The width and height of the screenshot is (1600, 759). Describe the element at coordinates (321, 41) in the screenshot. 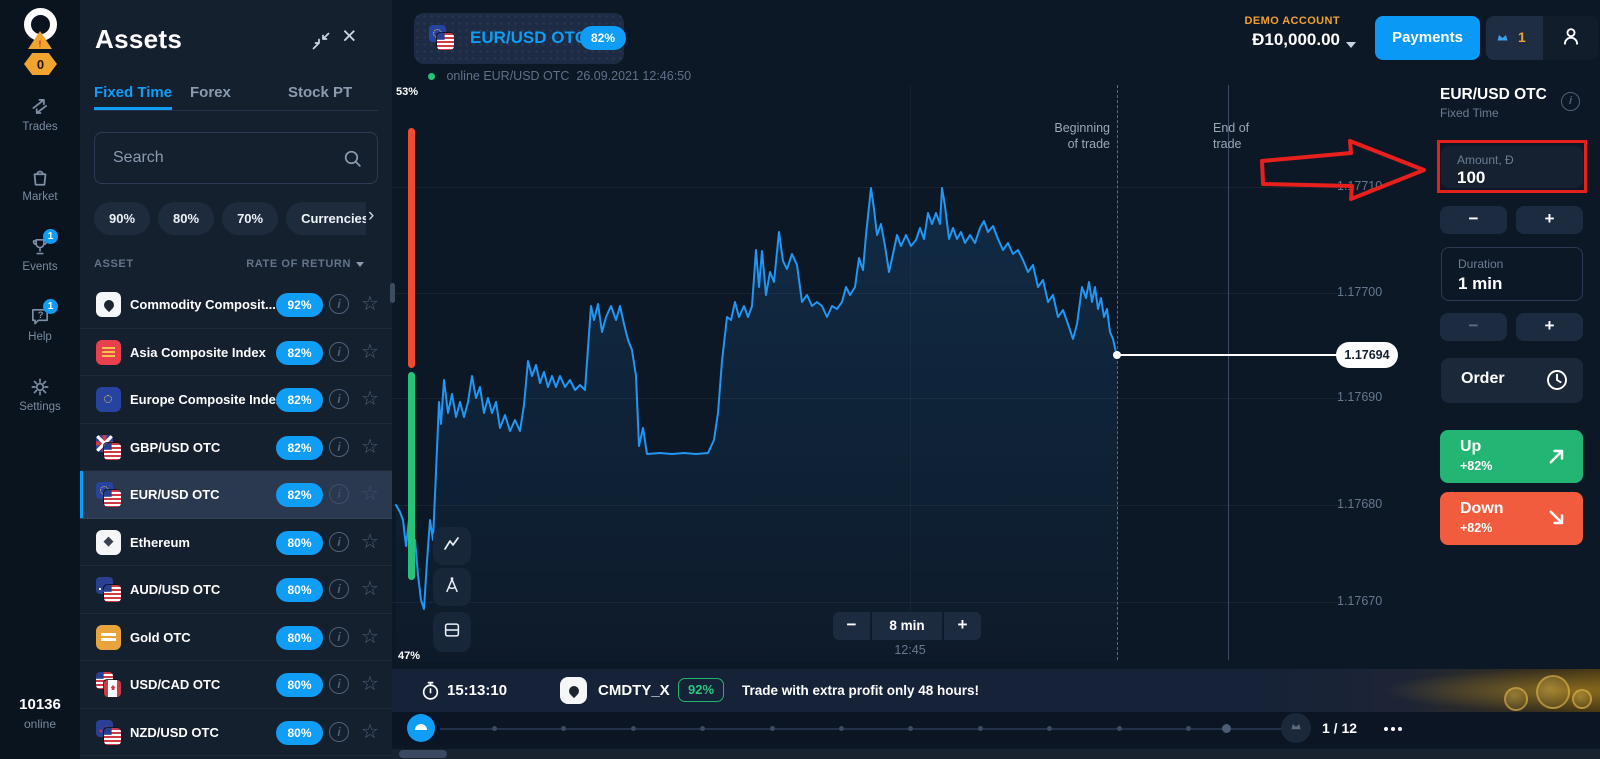

I see `collapse-panel-icon` at that location.